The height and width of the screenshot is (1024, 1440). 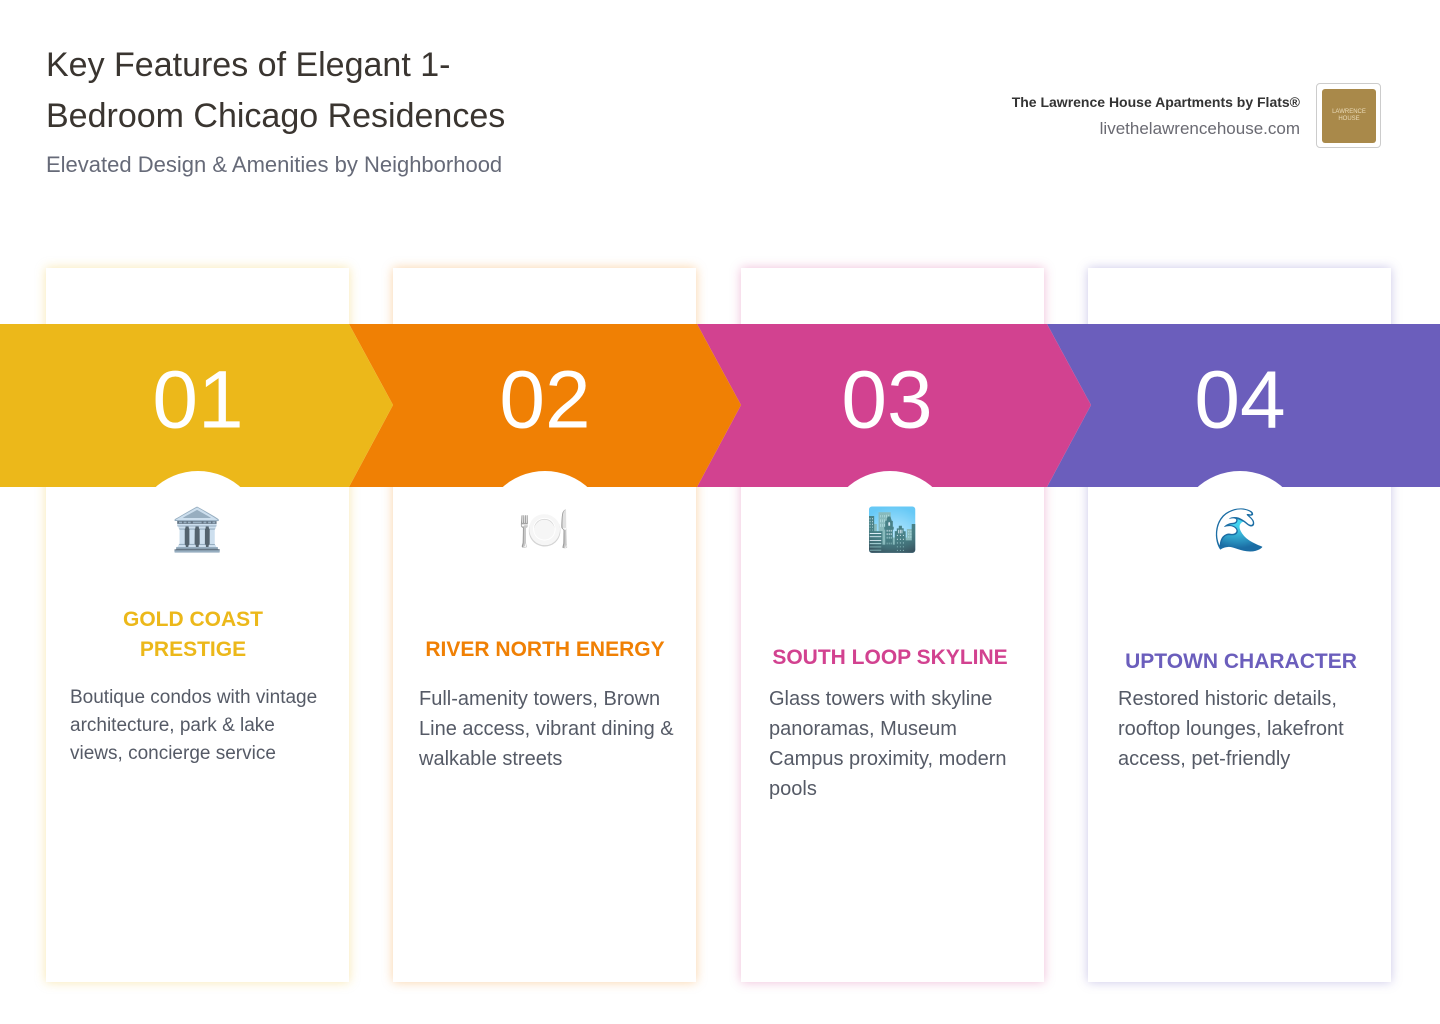 What do you see at coordinates (1241, 661) in the screenshot?
I see `step-title: UPTOWN CHARACTER` at bounding box center [1241, 661].